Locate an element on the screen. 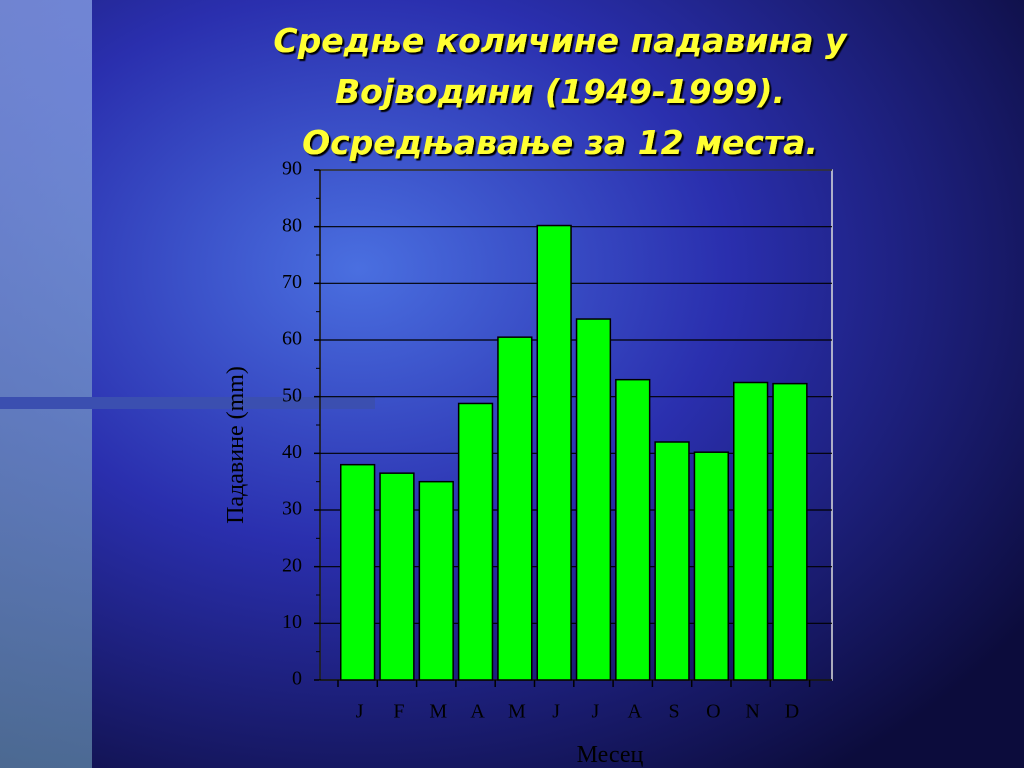 The width and height of the screenshot is (1024, 768). y-axis-label: Падавине (mm) is located at coordinates (236, 445).